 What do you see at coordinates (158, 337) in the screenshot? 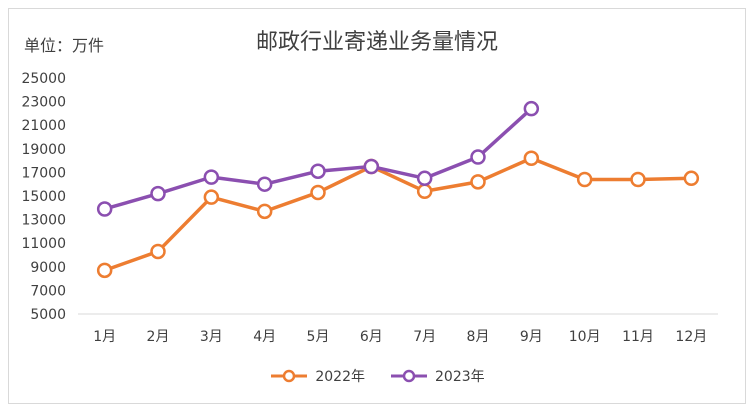
I see `x-tick-label: 2月` at bounding box center [158, 337].